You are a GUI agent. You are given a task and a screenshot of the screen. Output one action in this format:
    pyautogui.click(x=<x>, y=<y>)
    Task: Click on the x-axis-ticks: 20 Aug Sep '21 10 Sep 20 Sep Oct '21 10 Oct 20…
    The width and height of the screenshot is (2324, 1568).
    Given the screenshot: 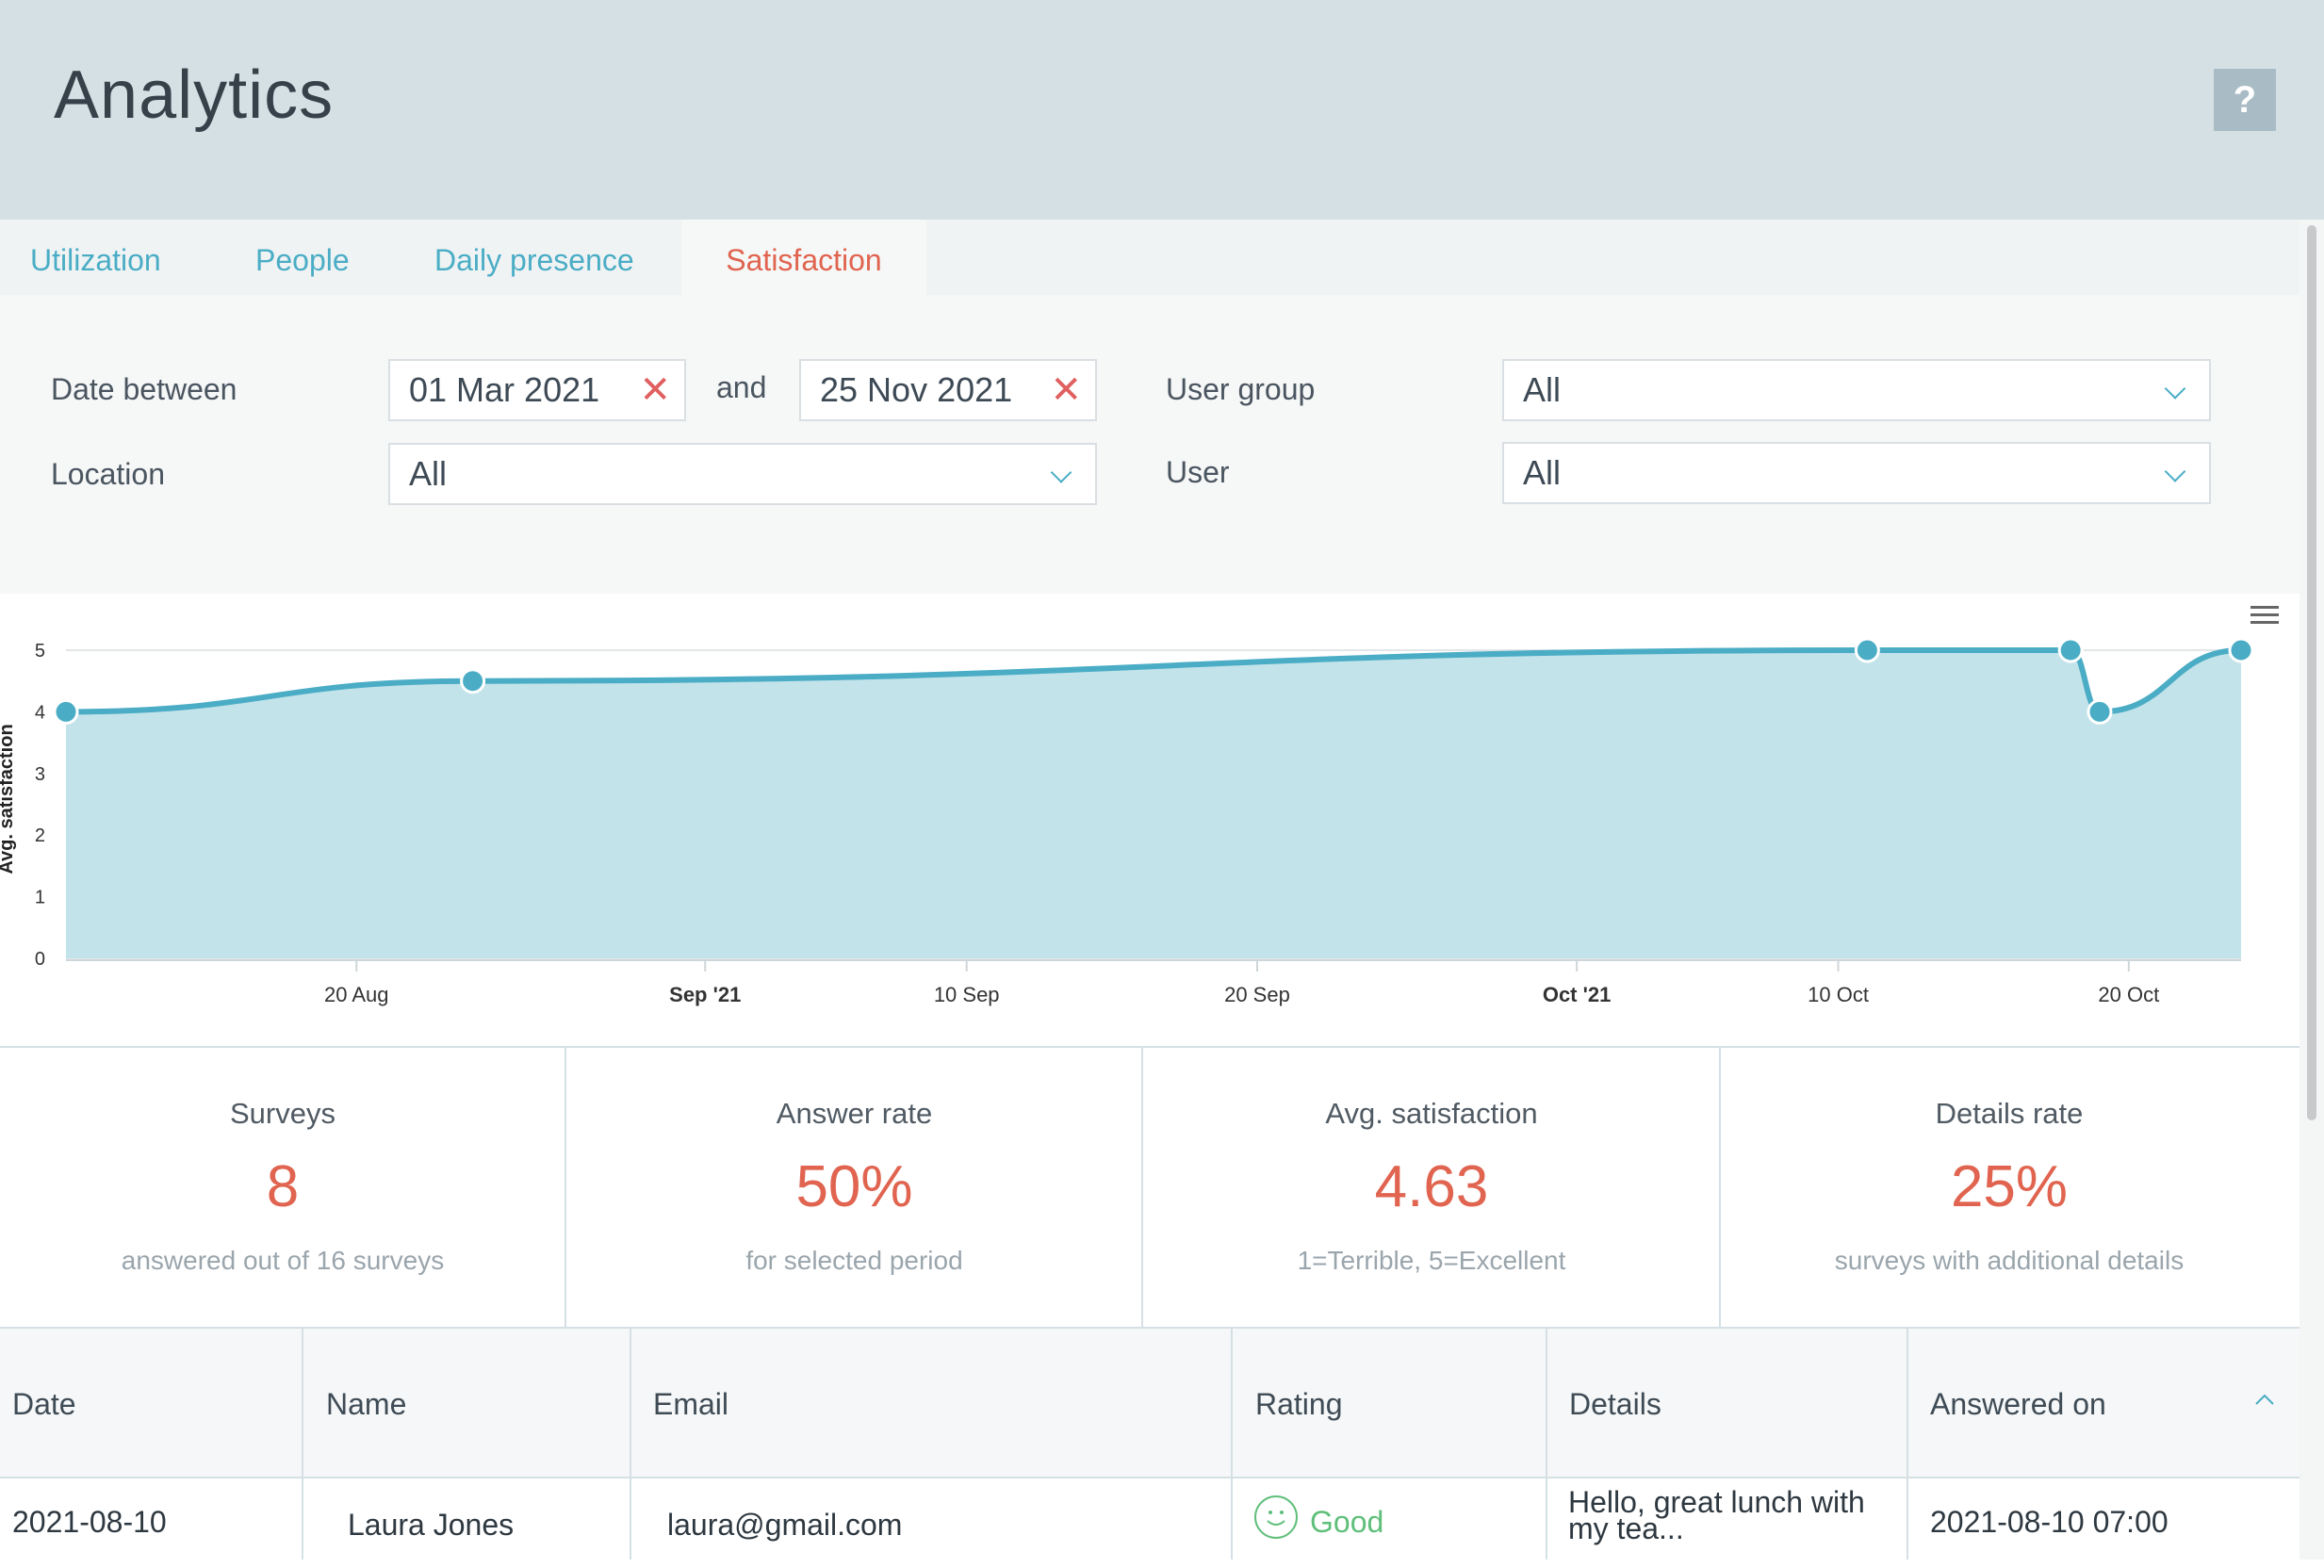 What is the action you would take?
    pyautogui.click(x=1241, y=983)
    